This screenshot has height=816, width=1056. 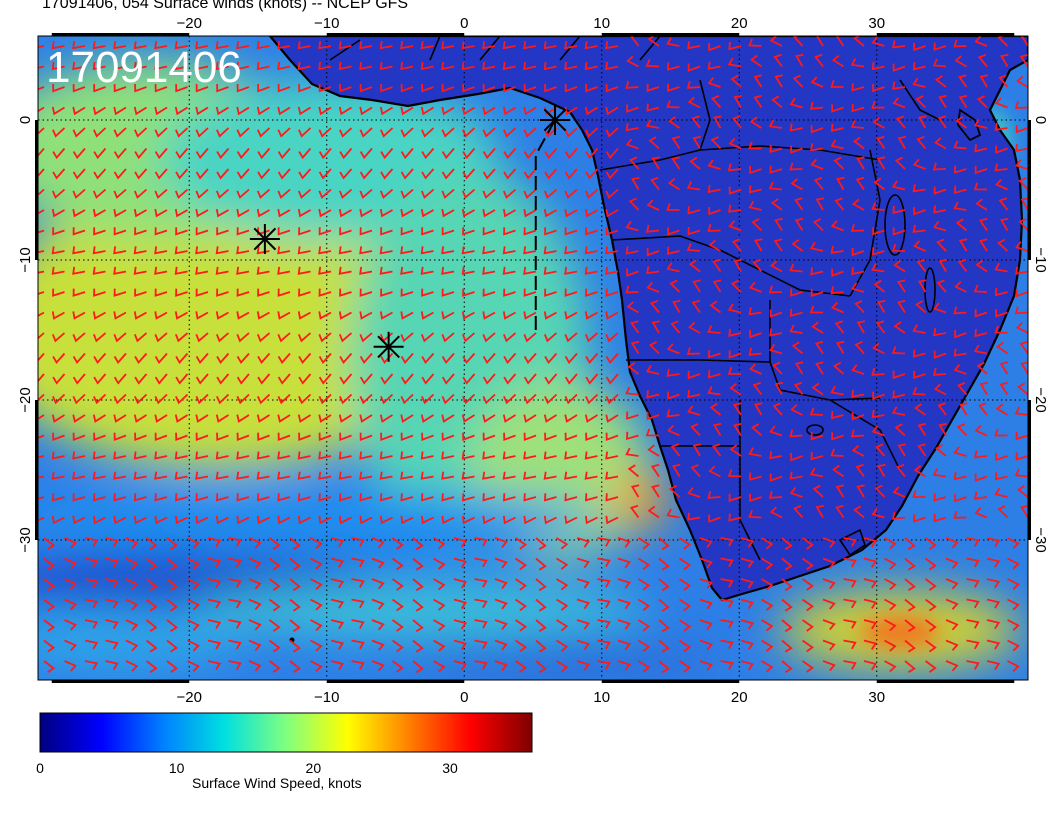 I want to click on colorbar-tick-label: 30, so click(x=450, y=768).